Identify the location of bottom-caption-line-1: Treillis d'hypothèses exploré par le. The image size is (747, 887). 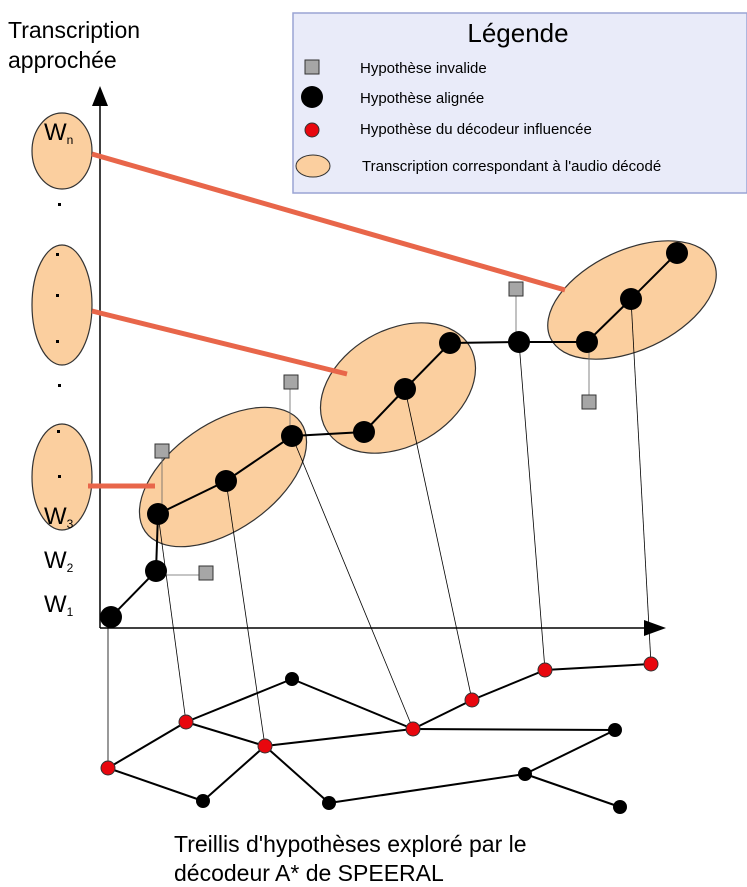
(350, 844).